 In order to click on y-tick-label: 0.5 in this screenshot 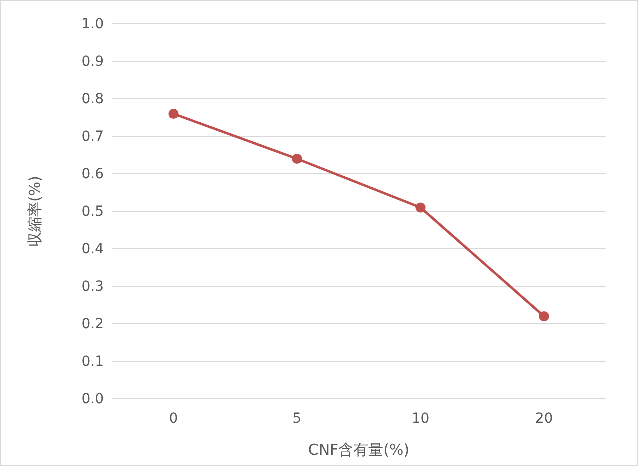, I will do `click(93, 212)`.